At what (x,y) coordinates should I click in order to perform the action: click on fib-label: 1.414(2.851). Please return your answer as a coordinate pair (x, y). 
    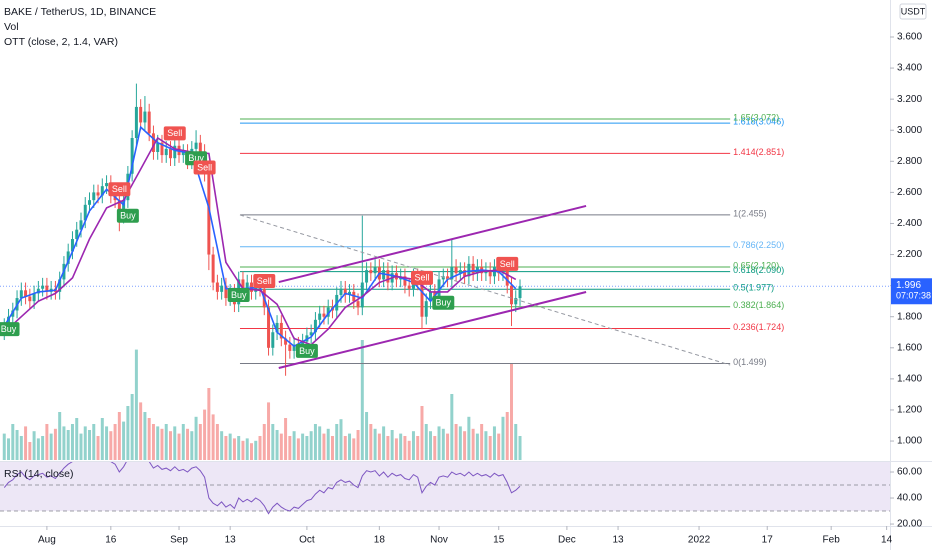
    Looking at the image, I should click on (758, 152).